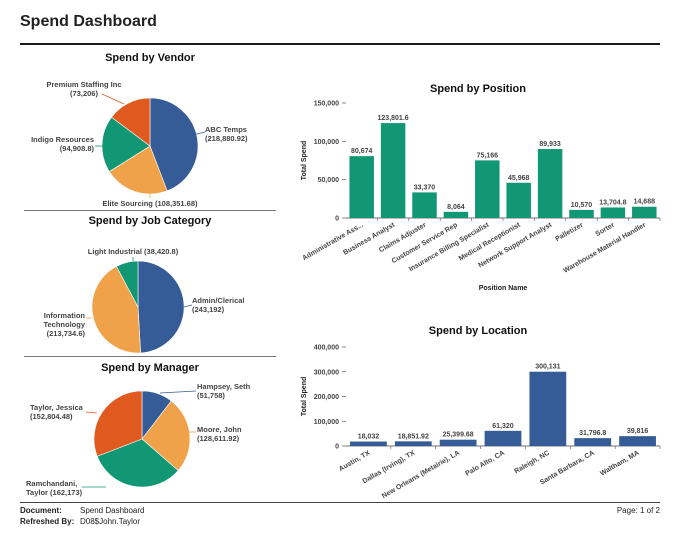 The height and width of the screenshot is (534, 680). I want to click on slice-label: Taylor, Jessica (152,804.48), so click(57, 412).